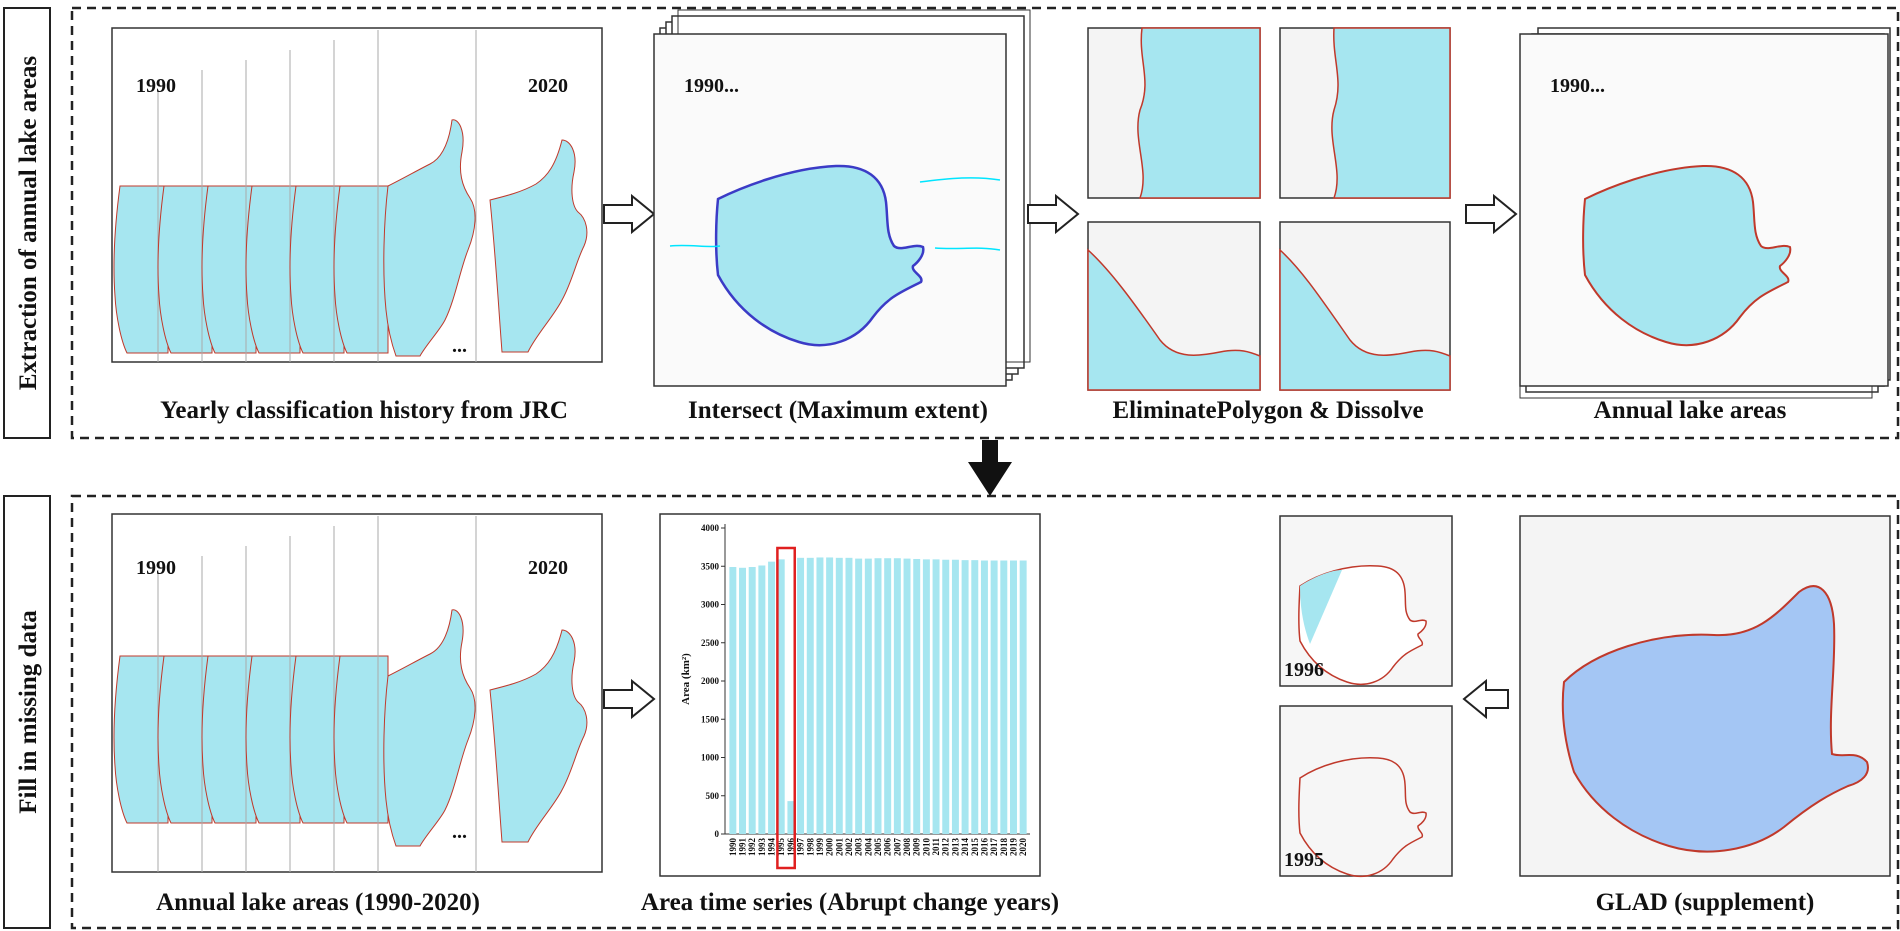 This screenshot has width=1900, height=931. What do you see at coordinates (878, 847) in the screenshot?
I see `x-tick-label: 2005` at bounding box center [878, 847].